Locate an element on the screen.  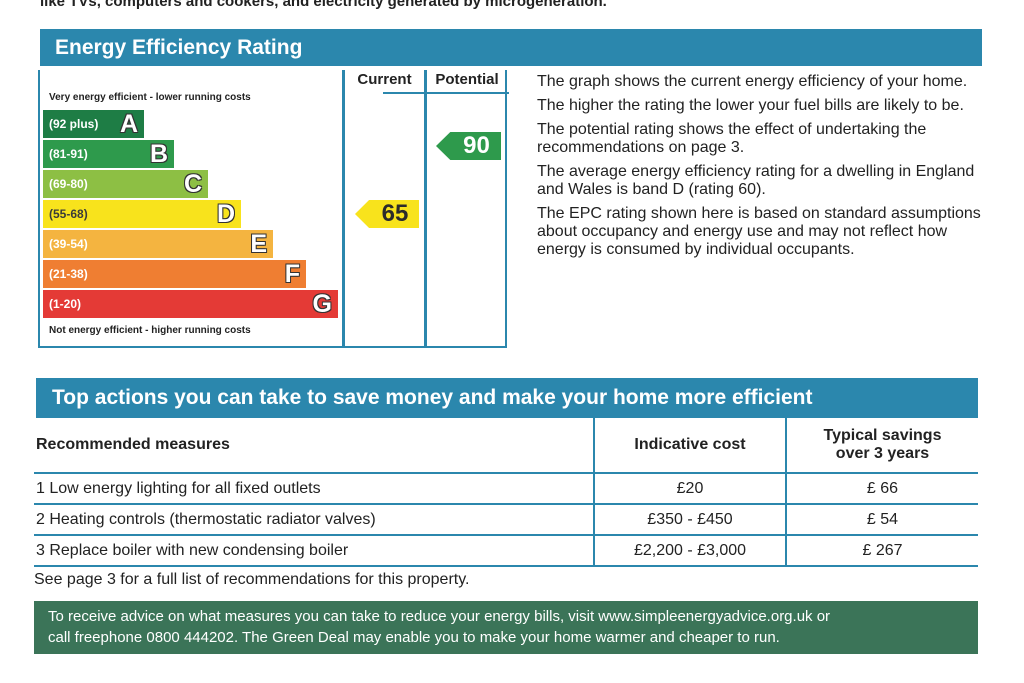
cost-cell: £350 - £450 is located at coordinates (689, 520).